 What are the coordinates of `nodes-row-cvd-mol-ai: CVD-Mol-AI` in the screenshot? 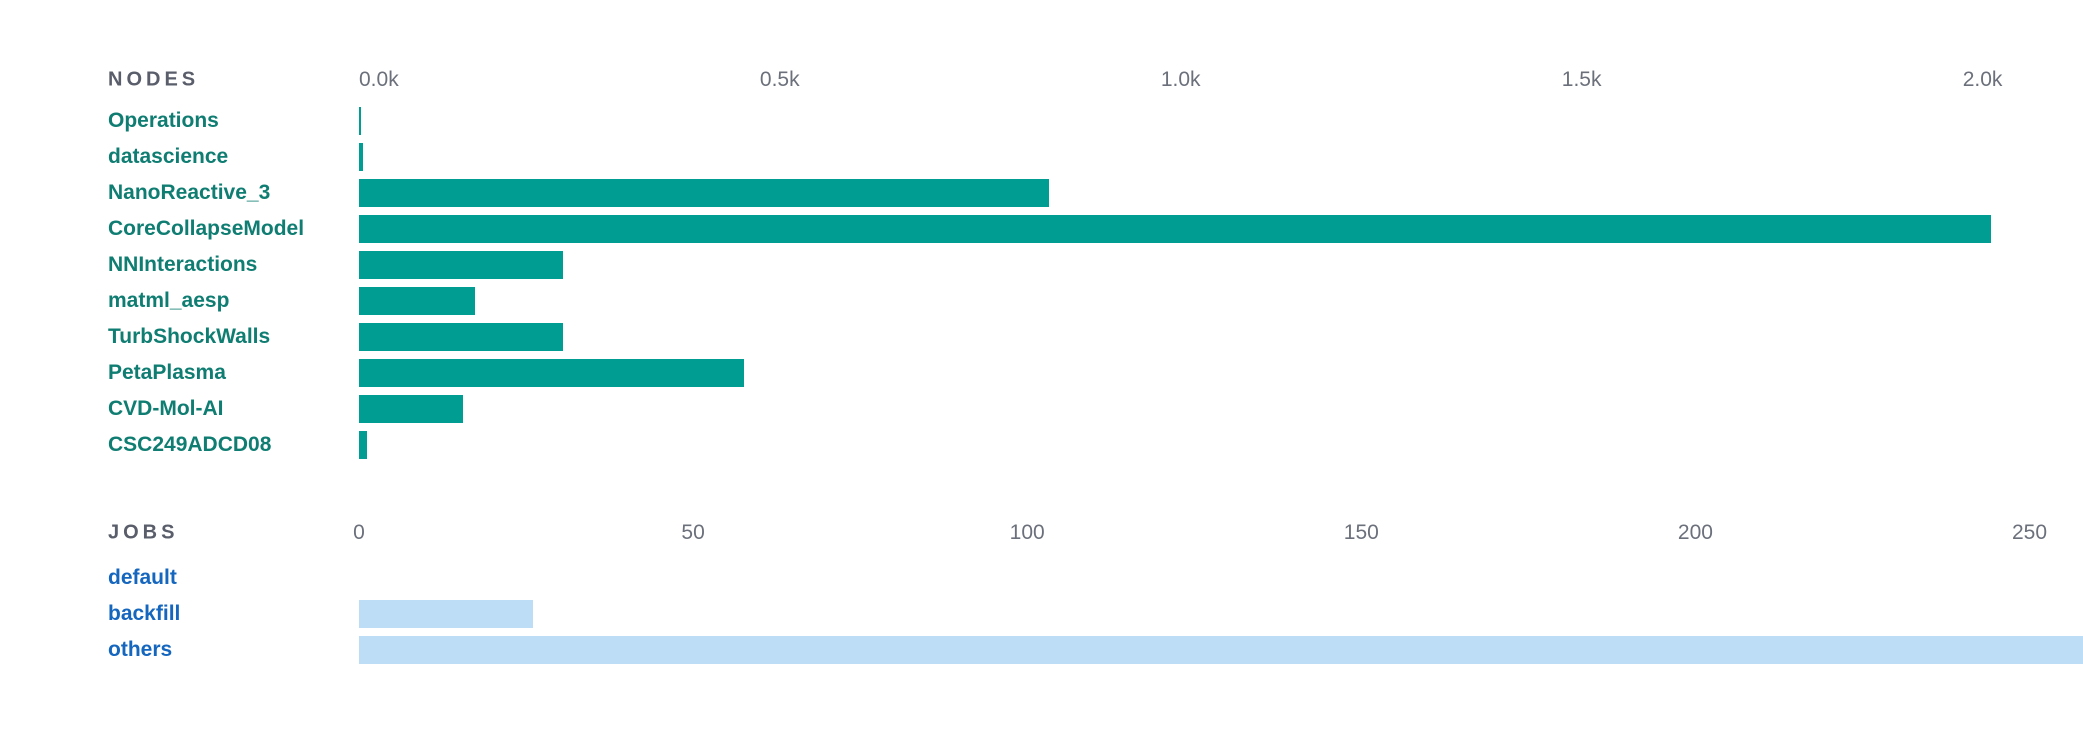 It's located at (1041, 409).